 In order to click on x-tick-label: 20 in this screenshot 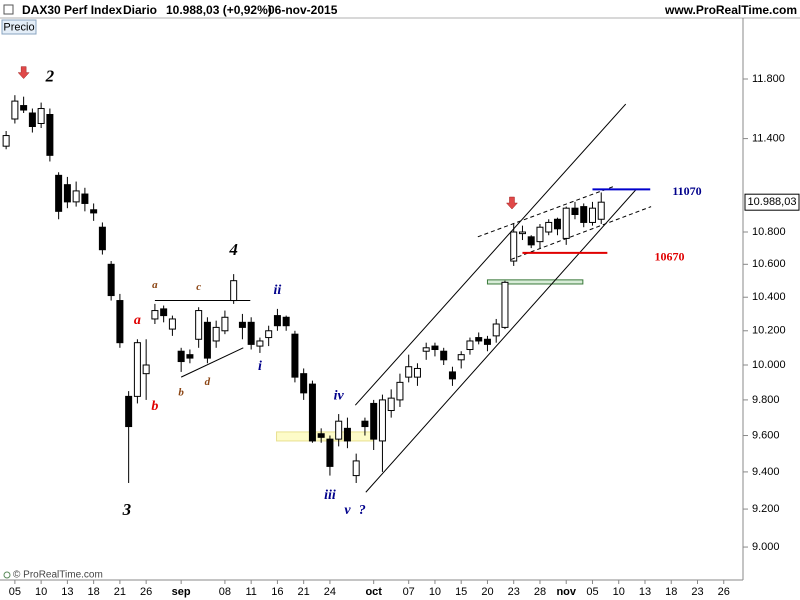, I will do `click(487, 592)`.